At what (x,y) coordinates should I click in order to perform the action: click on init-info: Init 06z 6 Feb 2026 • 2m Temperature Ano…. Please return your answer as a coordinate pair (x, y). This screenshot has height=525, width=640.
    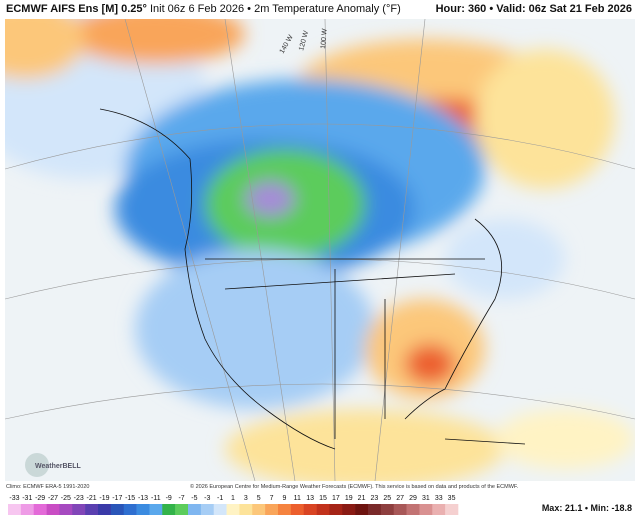
    Looking at the image, I should click on (275, 9).